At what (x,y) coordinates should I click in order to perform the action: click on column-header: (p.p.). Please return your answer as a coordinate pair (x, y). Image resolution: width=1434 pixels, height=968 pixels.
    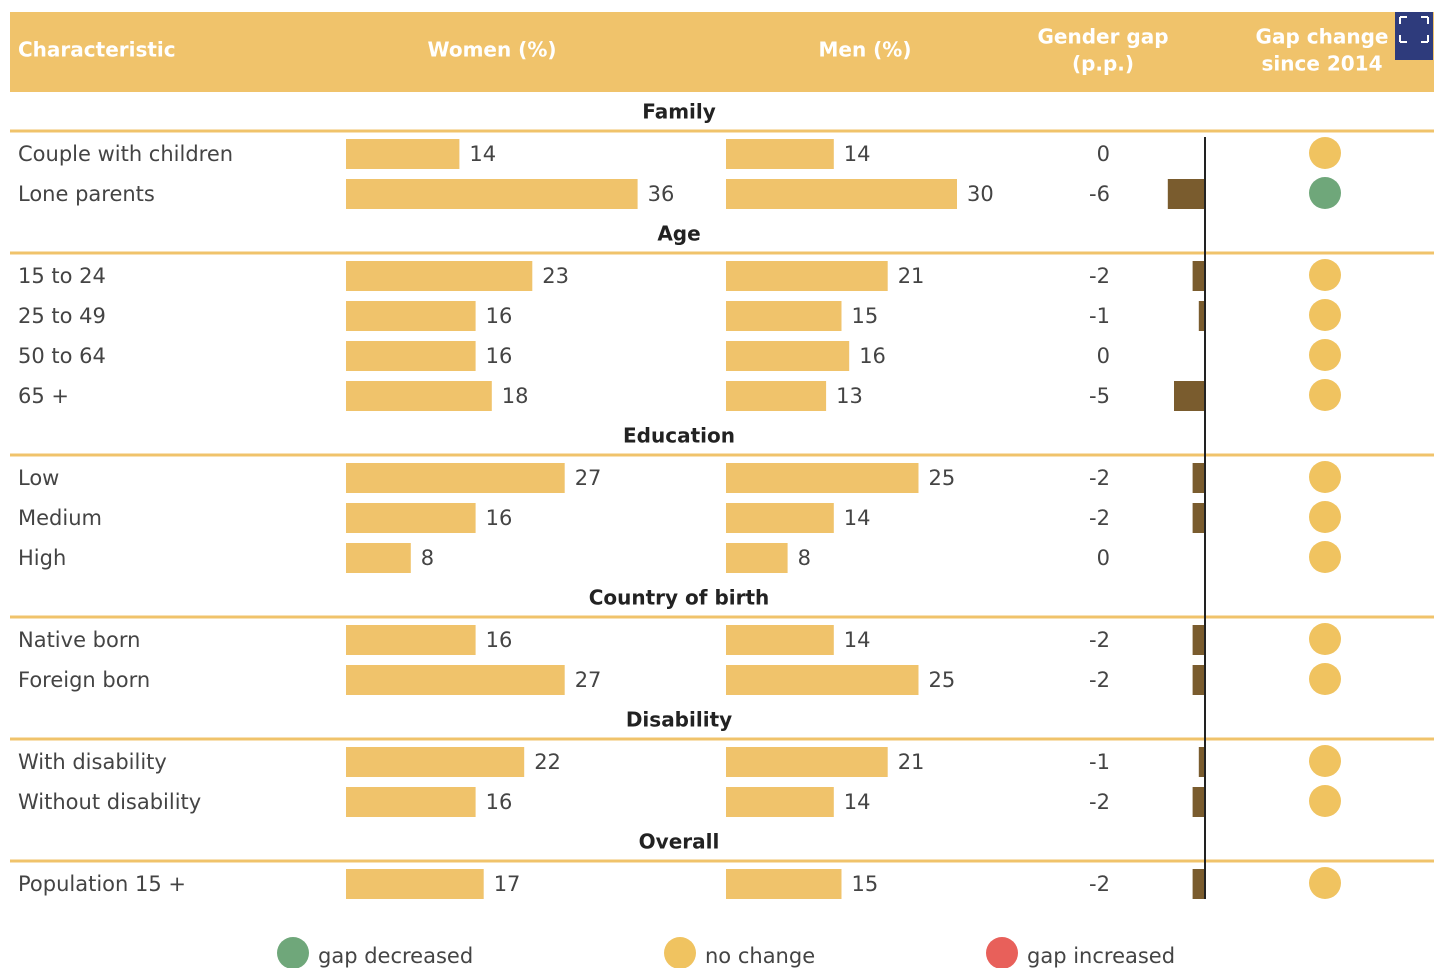
    Looking at the image, I should click on (1103, 64).